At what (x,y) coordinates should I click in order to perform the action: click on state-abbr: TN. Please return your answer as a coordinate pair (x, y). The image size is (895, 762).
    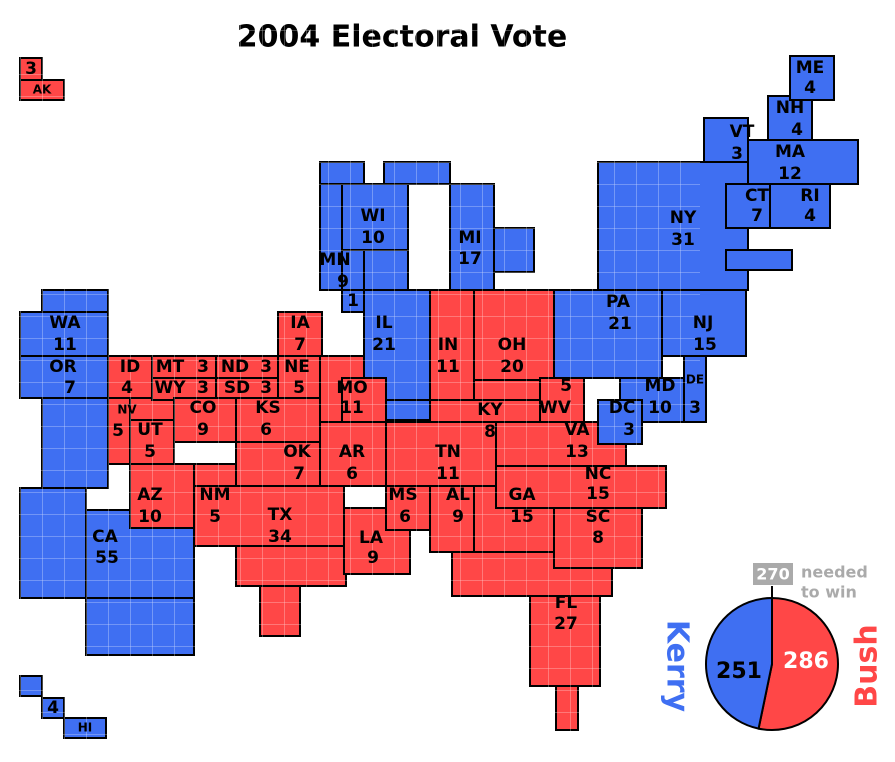
    Looking at the image, I should click on (448, 452).